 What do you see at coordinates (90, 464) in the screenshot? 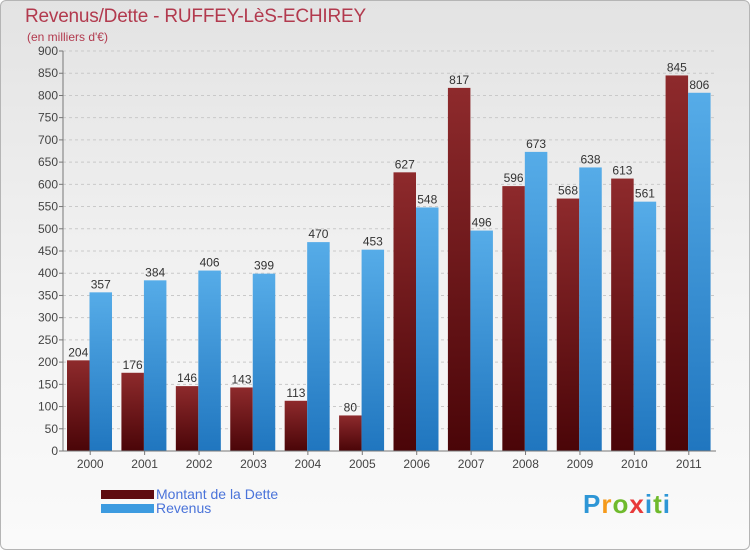
I see `x-tick-label: 2000` at bounding box center [90, 464].